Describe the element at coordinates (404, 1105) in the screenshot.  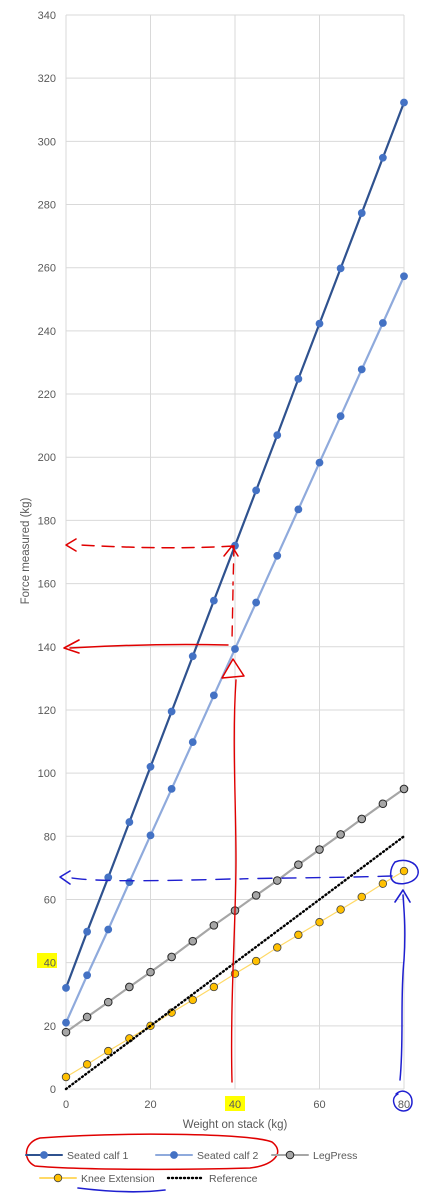
I see `x-tick-label: 80` at that location.